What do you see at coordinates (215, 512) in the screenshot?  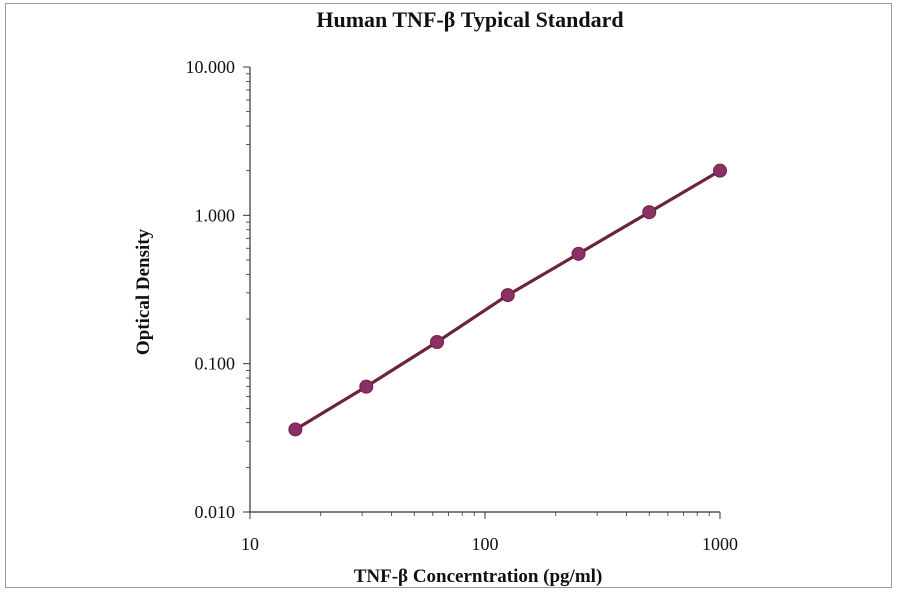 I see `y-tick-label: 0.010` at bounding box center [215, 512].